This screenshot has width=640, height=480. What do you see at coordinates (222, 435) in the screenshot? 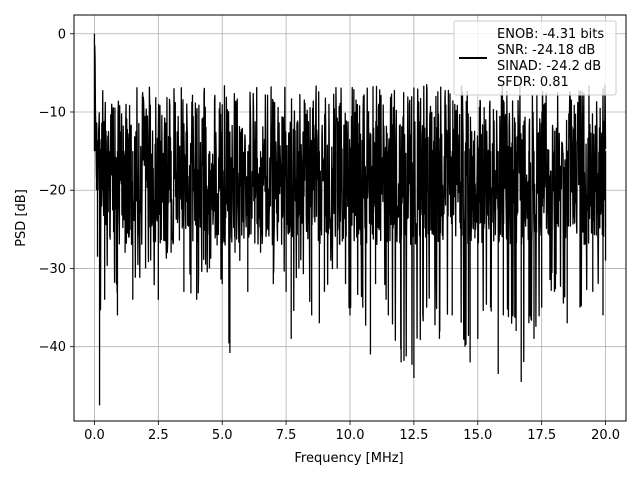
I see `x-tick-label: 5.0` at bounding box center [222, 435].